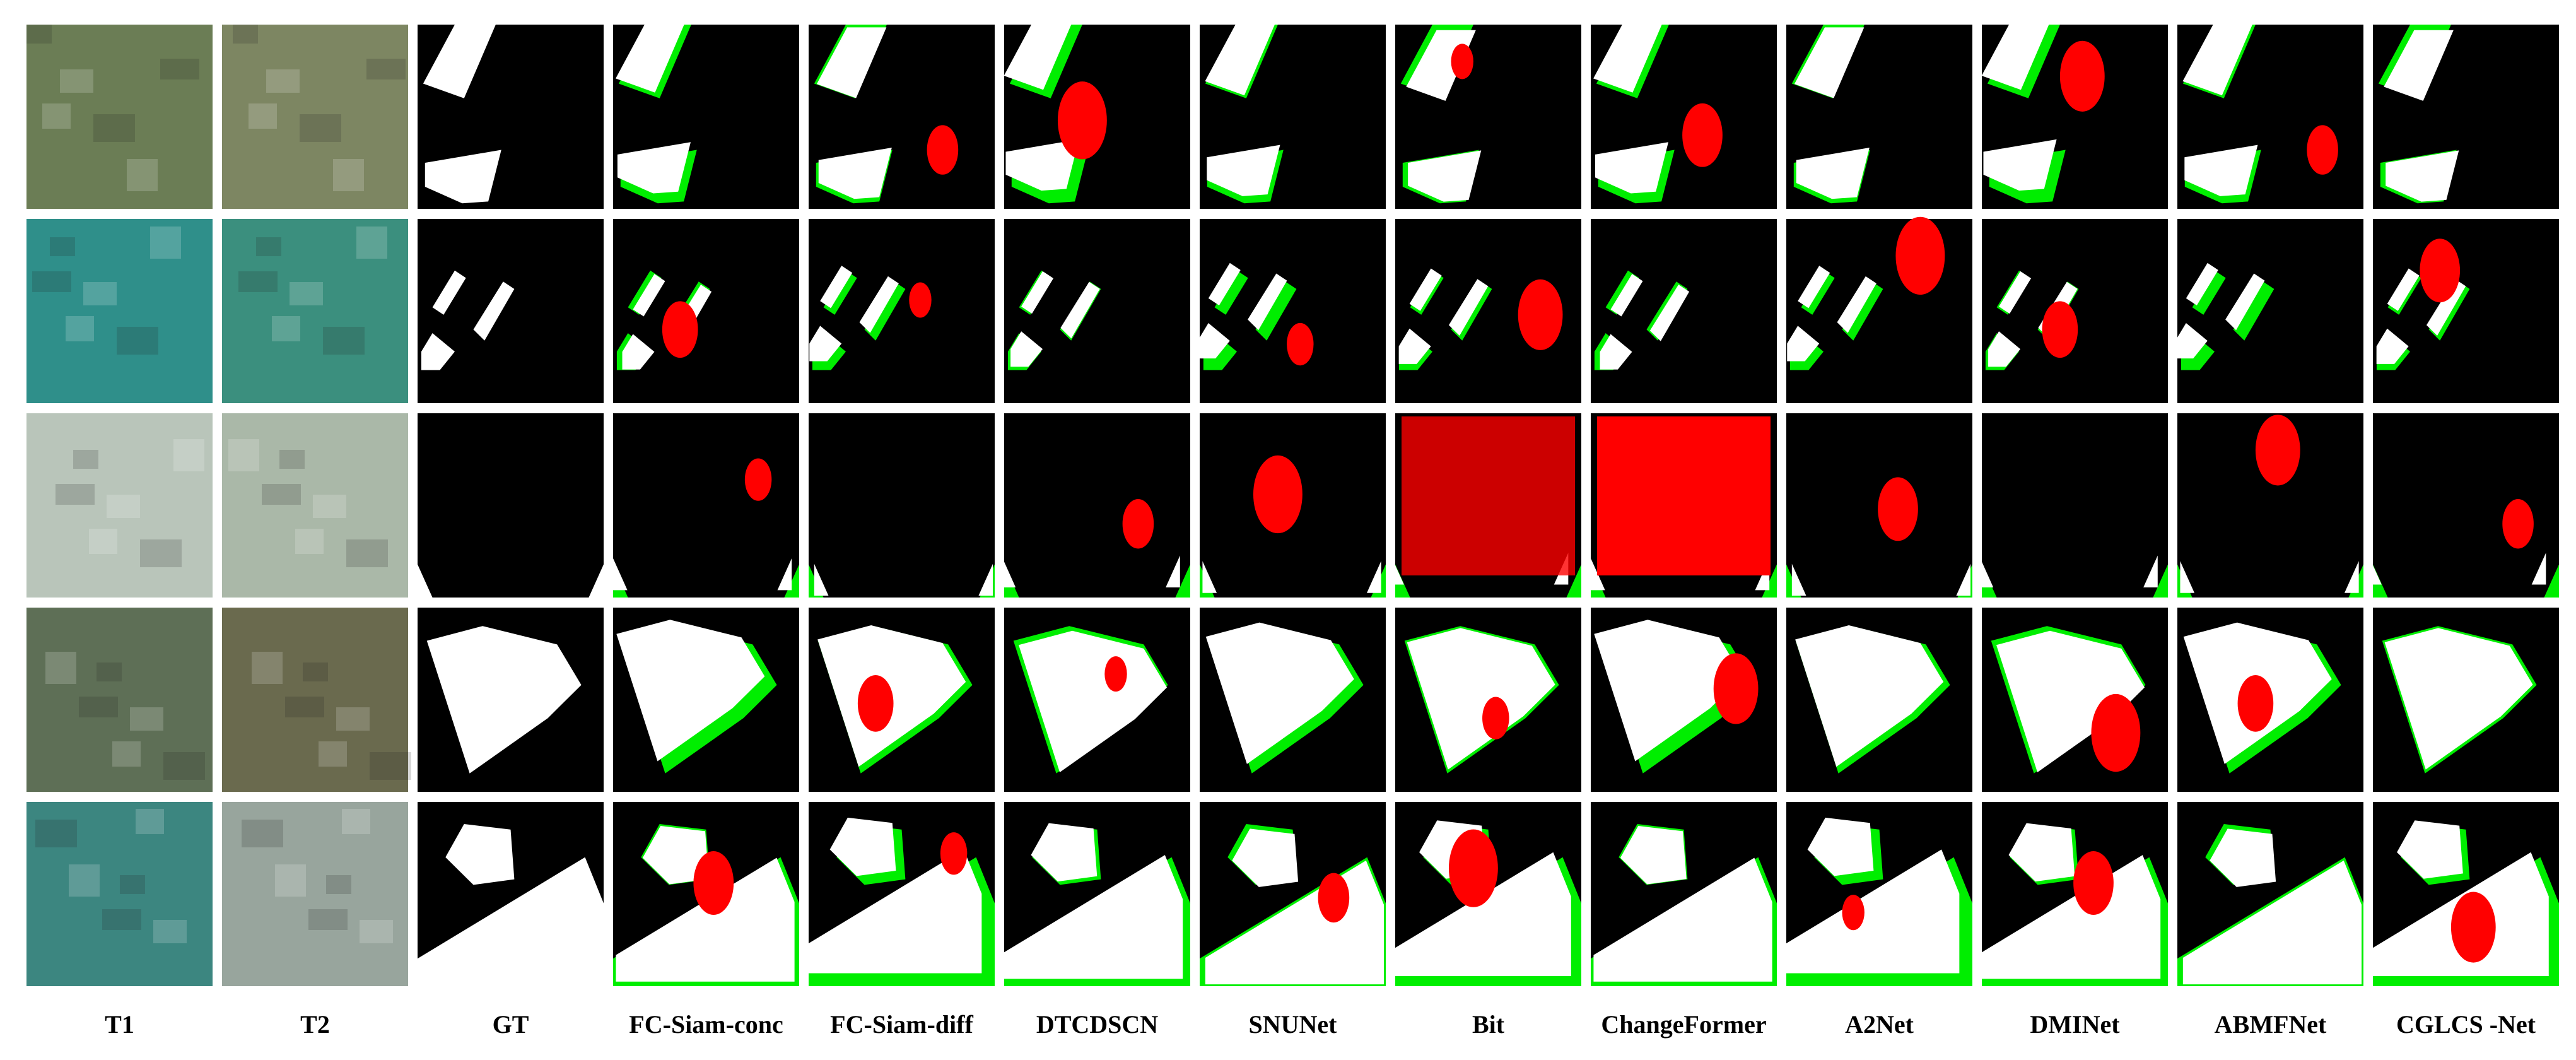  What do you see at coordinates (901, 1024) in the screenshot?
I see `column-label: FC-Siam-diff` at bounding box center [901, 1024].